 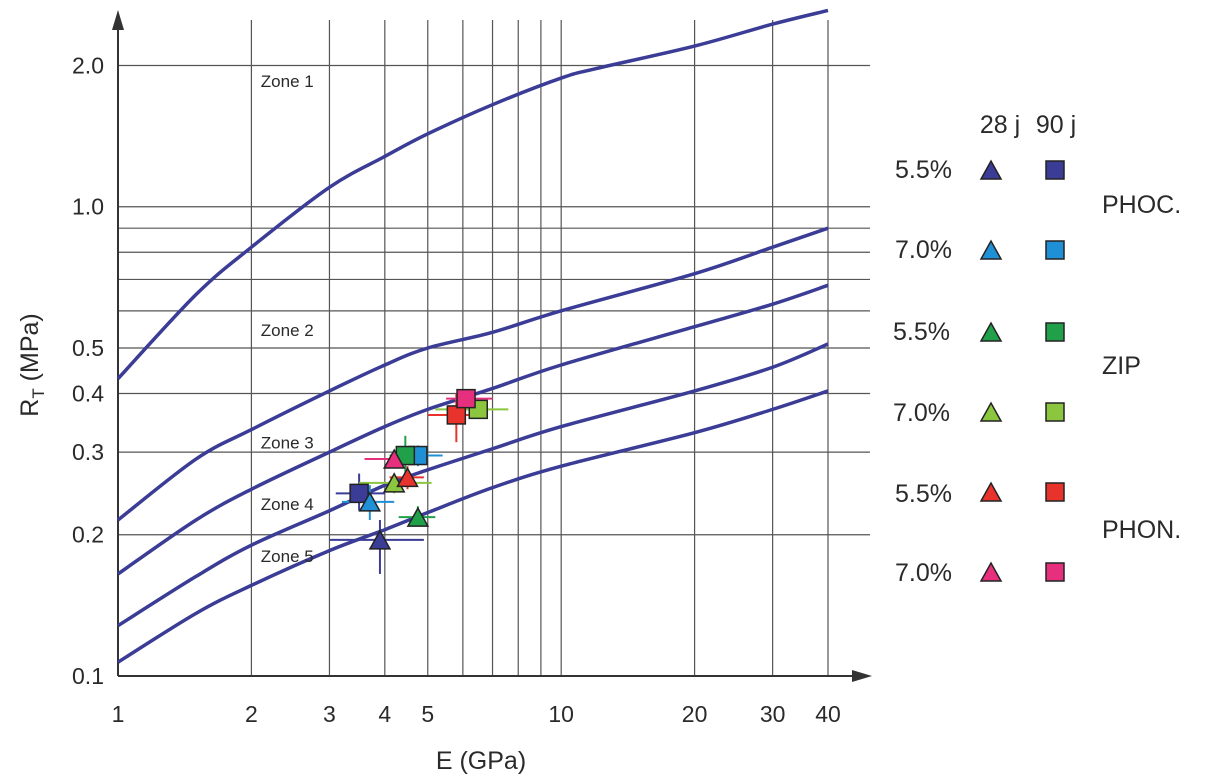 What do you see at coordinates (481, 761) in the screenshot?
I see `x-axis-title: E (GPa)` at bounding box center [481, 761].